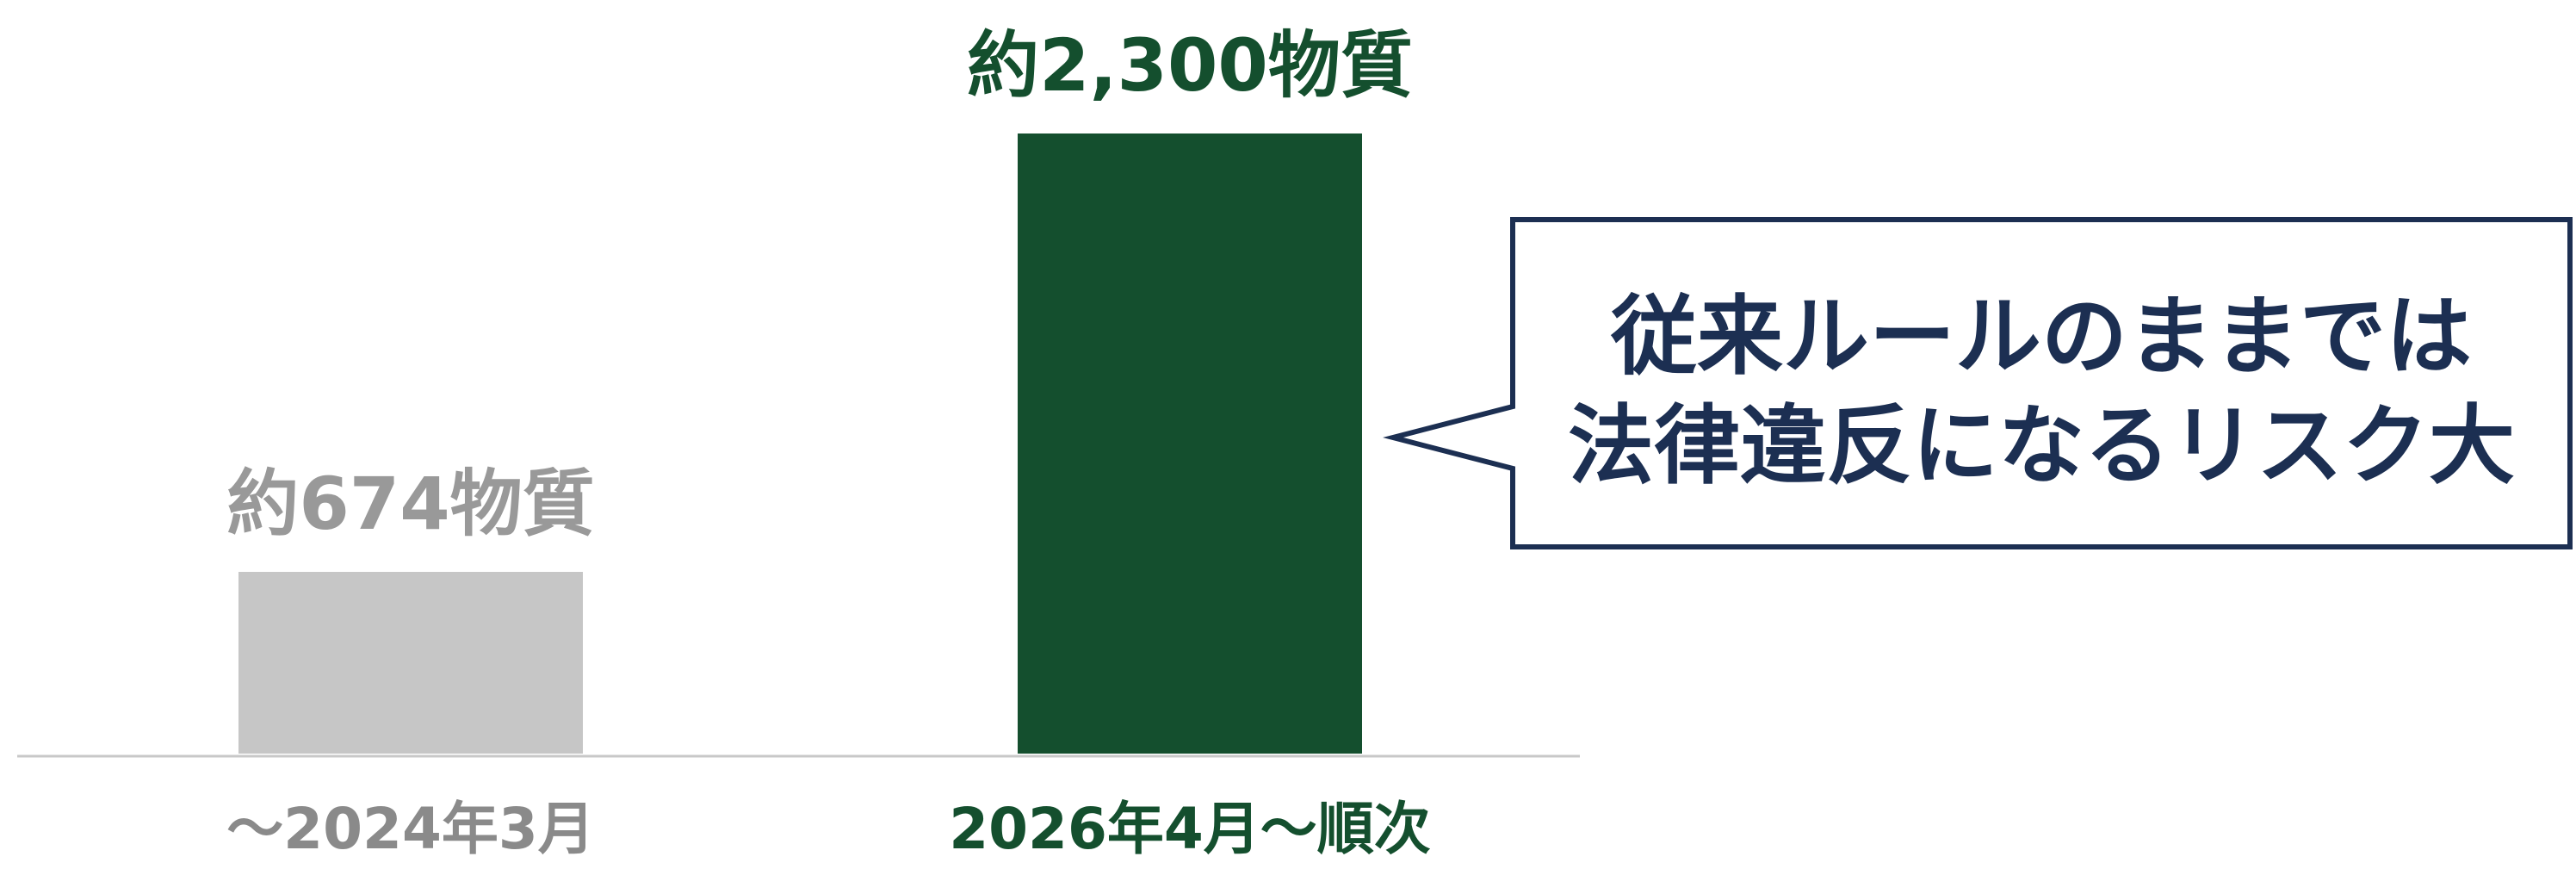 The height and width of the screenshot is (869, 2576). I want to click on callout-text-line-2: 法律違反になるリスク大, so click(2041, 445).